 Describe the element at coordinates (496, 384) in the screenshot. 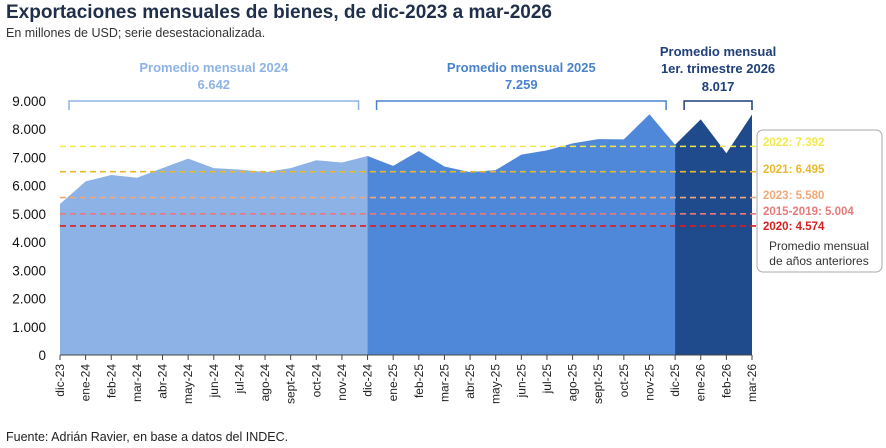

I see `x-tick-label: may-25` at that location.